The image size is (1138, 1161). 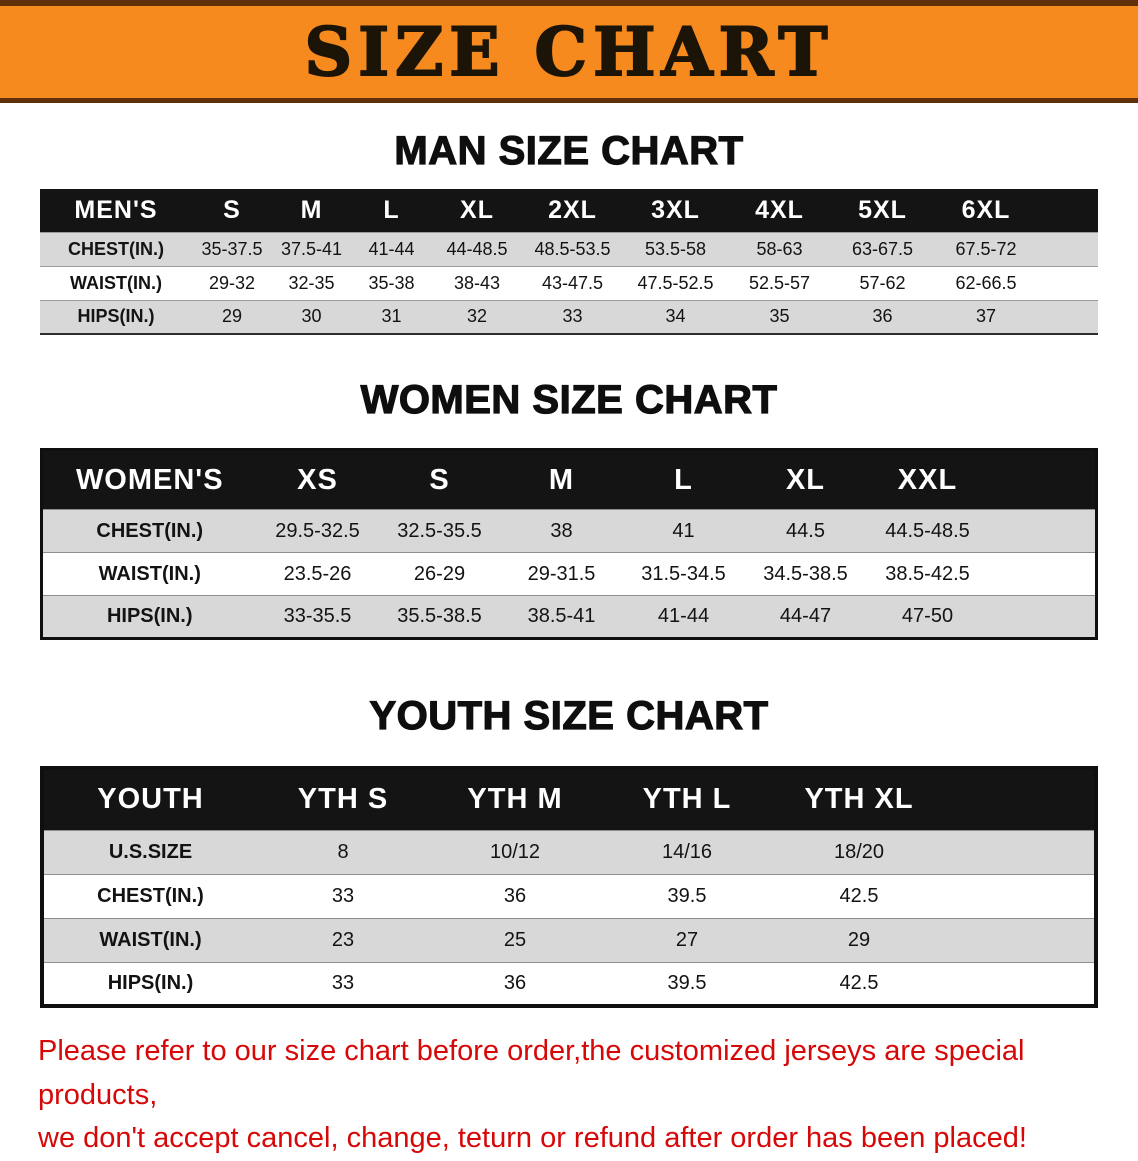 What do you see at coordinates (569, 150) in the screenshot?
I see `men-section-heading: MAN SIZE CHART` at bounding box center [569, 150].